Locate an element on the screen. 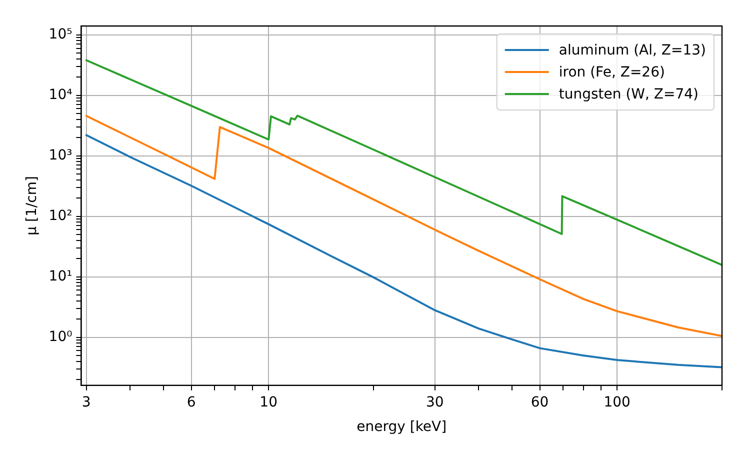 The image size is (750, 450). y-tick-label: 10³ is located at coordinates (60, 155).